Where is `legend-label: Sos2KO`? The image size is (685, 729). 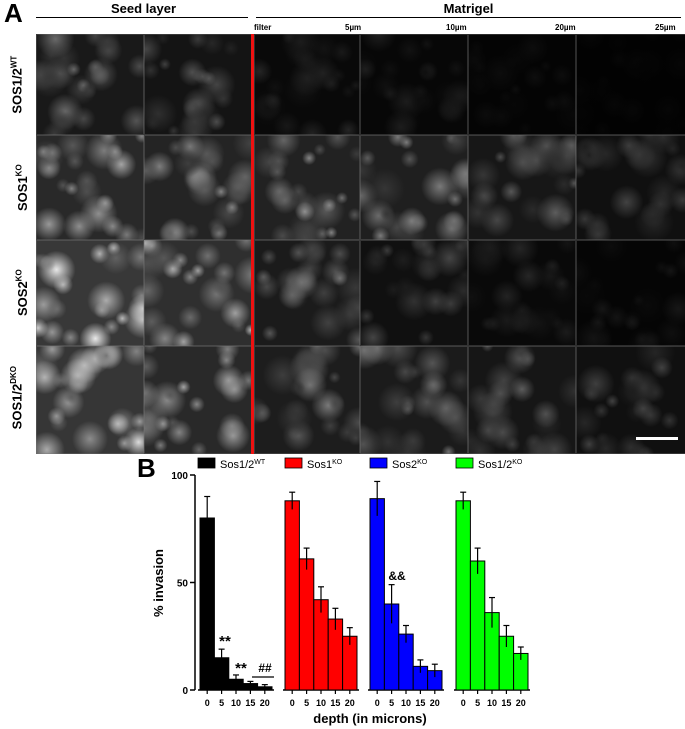
legend-label: Sos2KO is located at coordinates (410, 465).